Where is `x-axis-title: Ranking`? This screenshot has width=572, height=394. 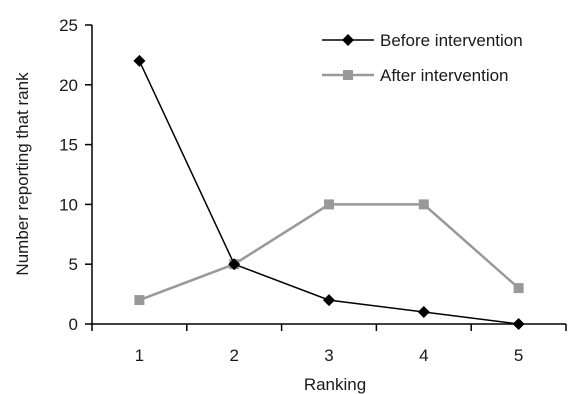
x-axis-title: Ranking is located at coordinates (335, 384).